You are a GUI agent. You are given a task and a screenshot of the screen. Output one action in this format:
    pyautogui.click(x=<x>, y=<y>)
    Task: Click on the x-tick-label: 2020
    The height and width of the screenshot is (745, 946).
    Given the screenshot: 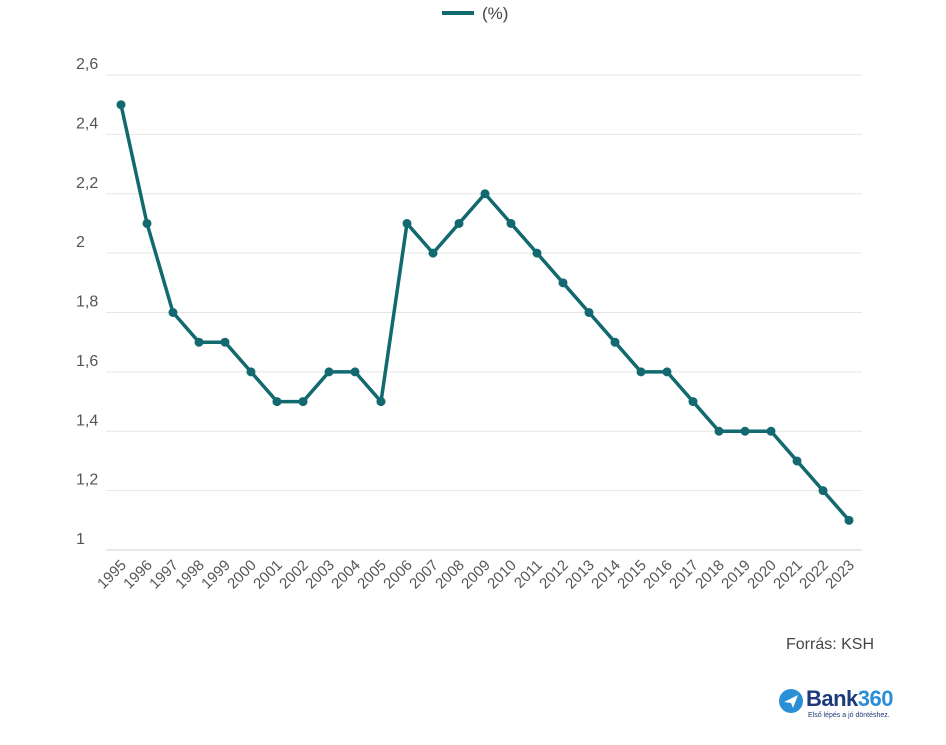 What is the action you would take?
    pyautogui.click(x=762, y=575)
    